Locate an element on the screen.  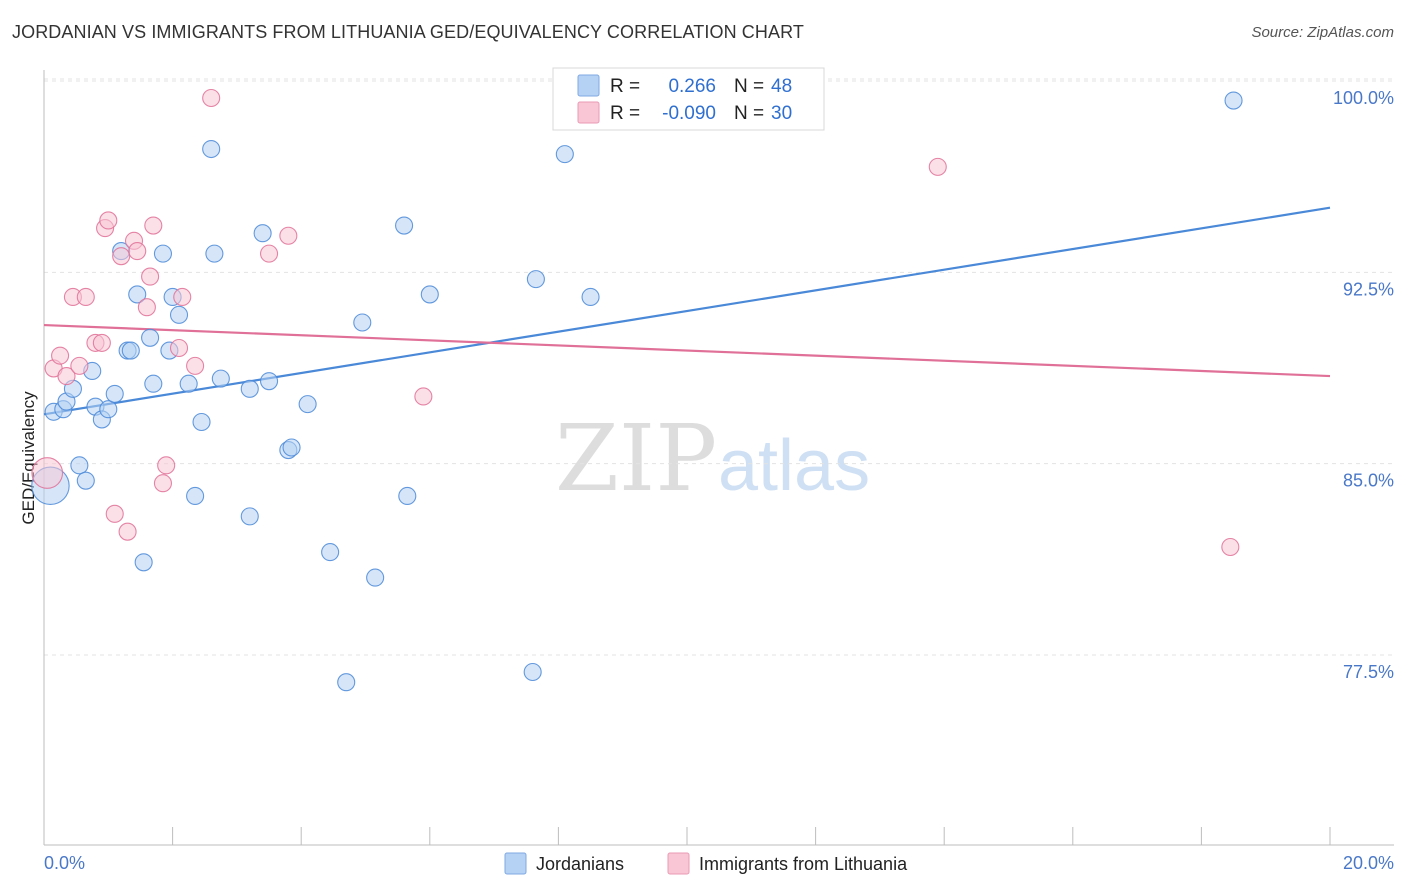
legend-swatch-jordanians is located at coordinates (588, 85).